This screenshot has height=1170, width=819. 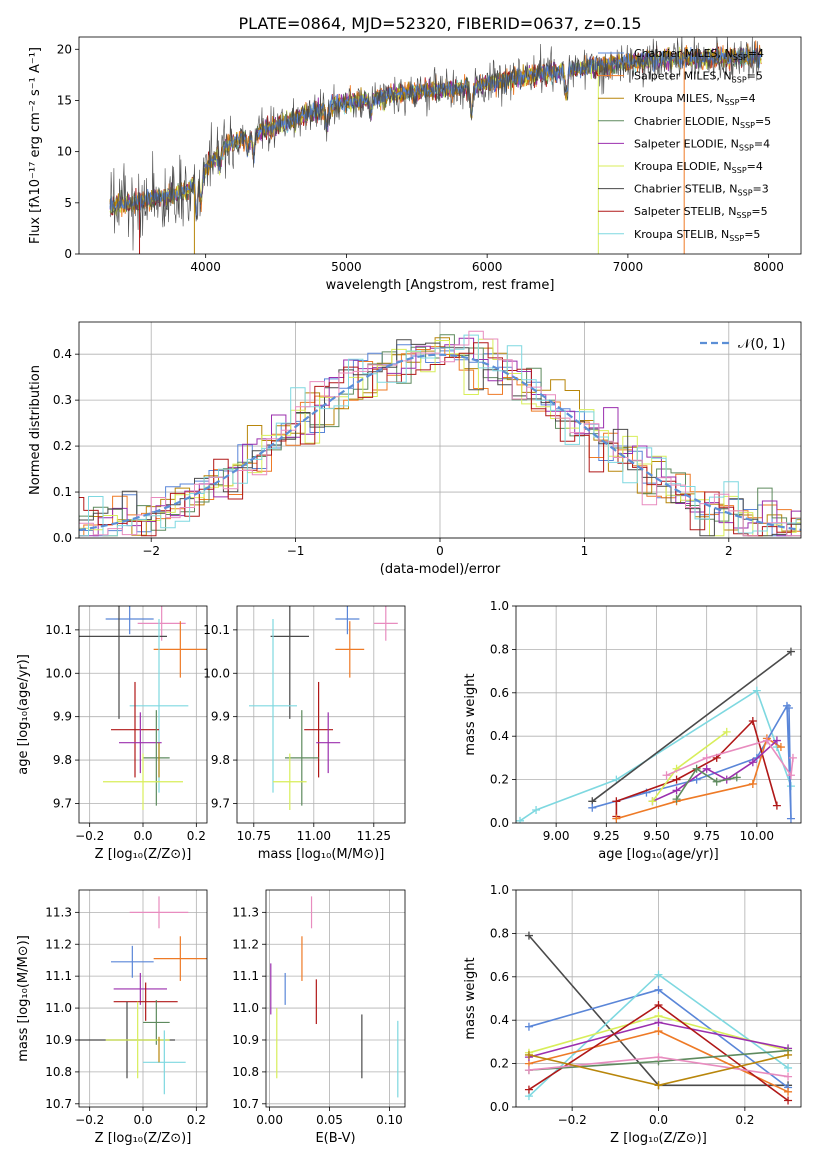 What do you see at coordinates (142, 836) in the screenshot?
I see `age_Z-xtick-label: 0.0` at bounding box center [142, 836].